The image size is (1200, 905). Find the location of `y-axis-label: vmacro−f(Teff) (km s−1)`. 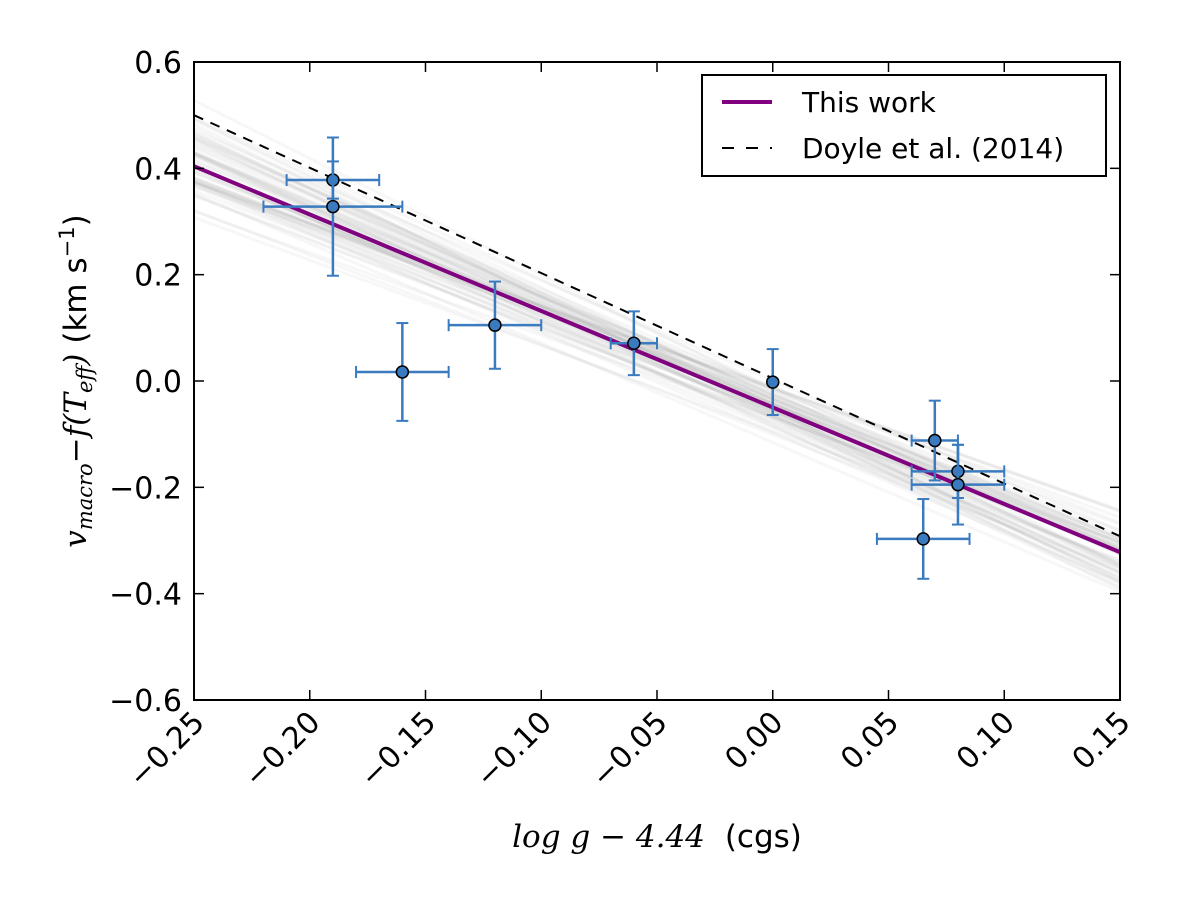

y-axis-label: vmacro−f(Teff) (km s−1) is located at coordinates (76, 380).